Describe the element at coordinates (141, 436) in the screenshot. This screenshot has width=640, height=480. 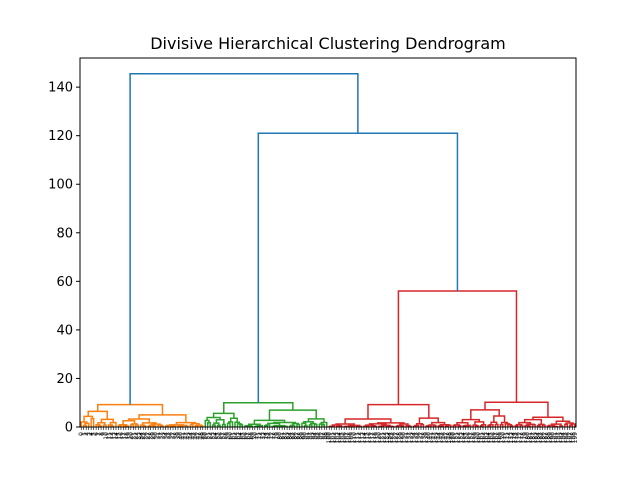
I see `leaf-label: 24` at that location.